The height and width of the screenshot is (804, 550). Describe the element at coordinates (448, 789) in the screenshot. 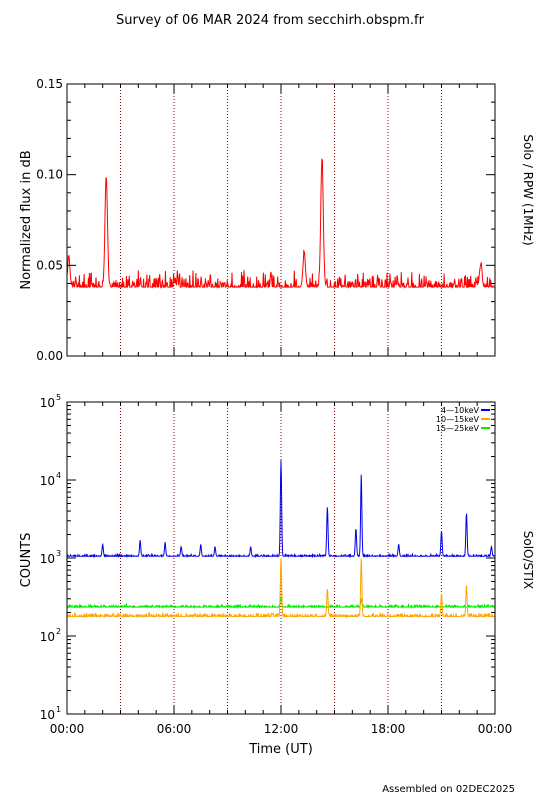

I see `assembled-footer: Assembled on 02DEC2025` at that location.